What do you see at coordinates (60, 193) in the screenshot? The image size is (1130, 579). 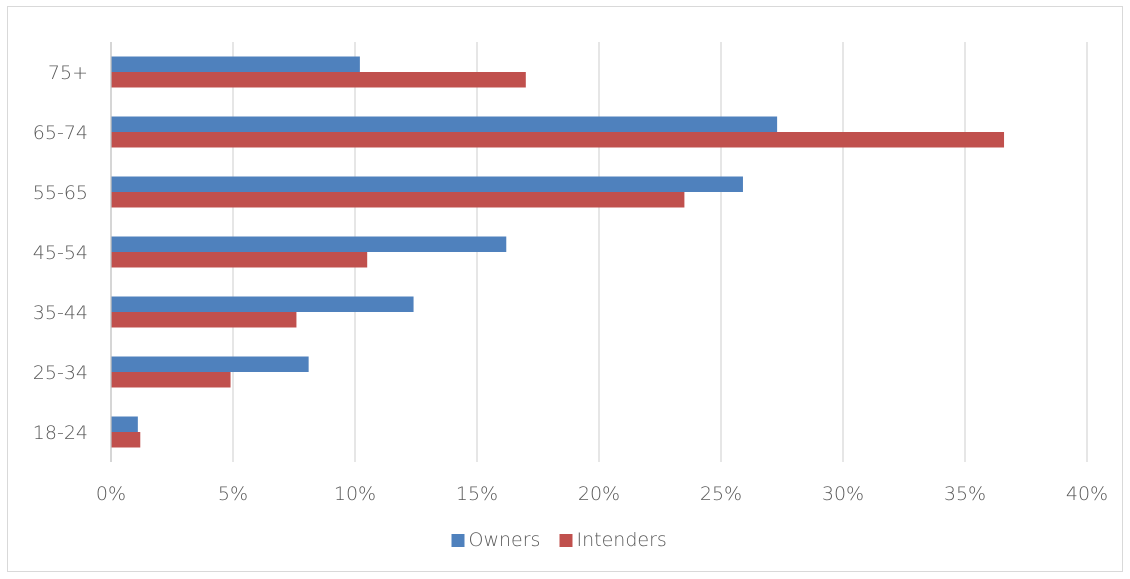 I see `y-tick-label: 55-65` at bounding box center [60, 193].